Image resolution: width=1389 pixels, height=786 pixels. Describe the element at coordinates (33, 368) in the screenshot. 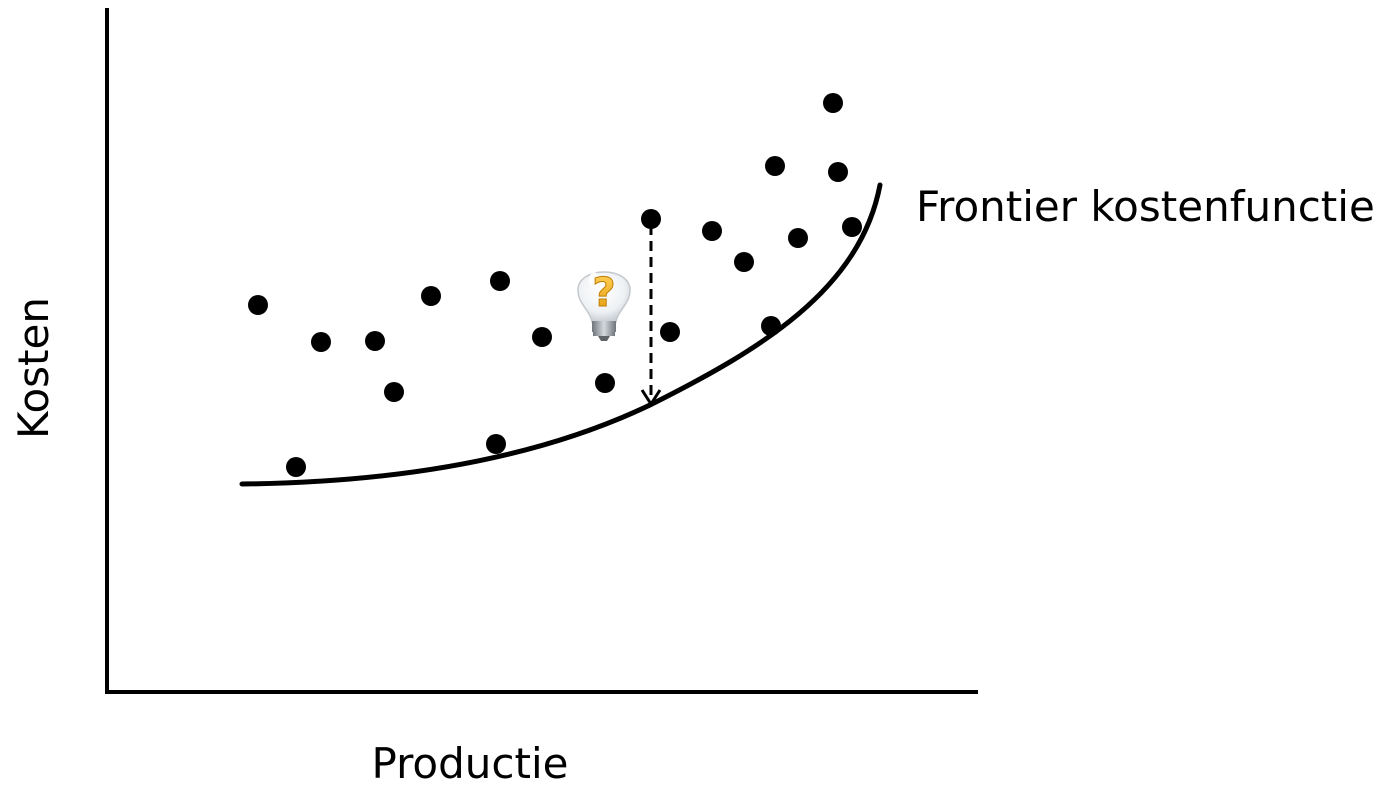

I see `y-axis-label: Kosten` at that location.